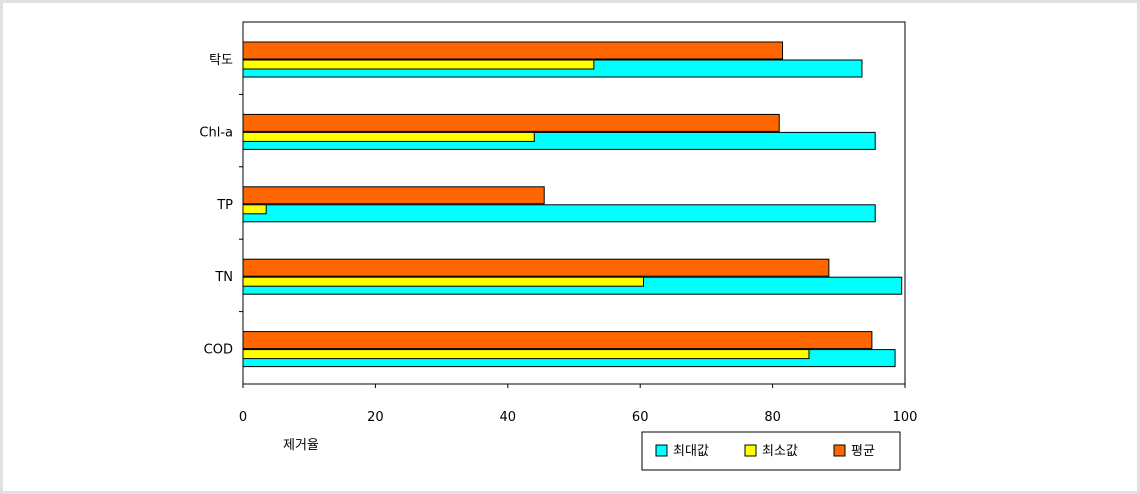  Describe the element at coordinates (780, 451) in the screenshot. I see `legend-label-1: 최소값` at that location.